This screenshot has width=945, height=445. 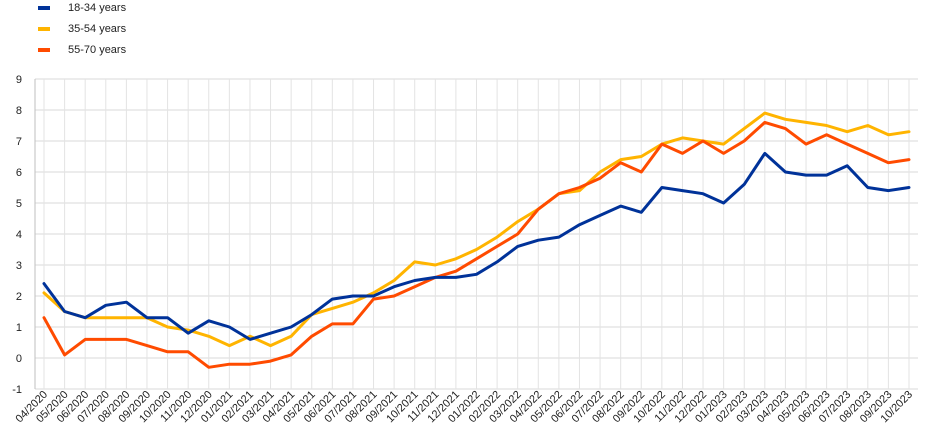 What do you see at coordinates (19, 204) in the screenshot?
I see `y-tick-label: 5` at bounding box center [19, 204].